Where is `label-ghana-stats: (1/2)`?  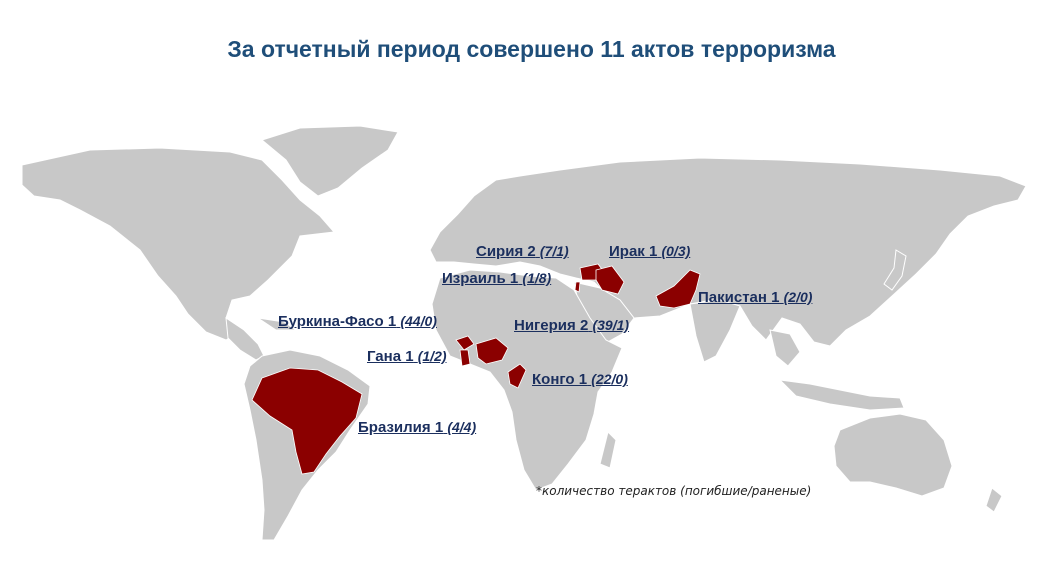 label-ghana-stats: (1/2) is located at coordinates (432, 356).